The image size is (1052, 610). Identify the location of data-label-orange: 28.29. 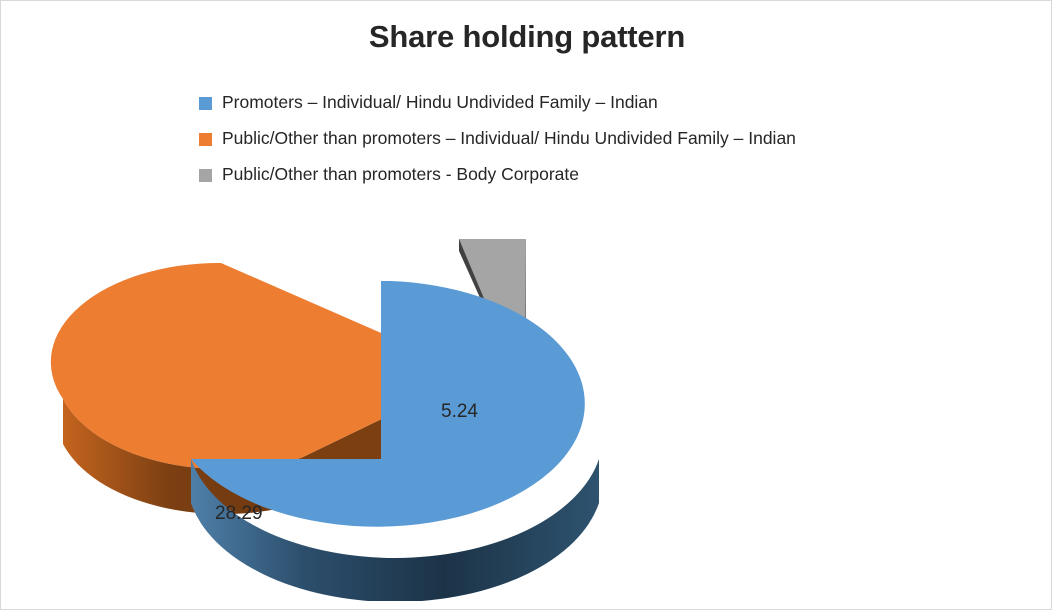
(239, 513).